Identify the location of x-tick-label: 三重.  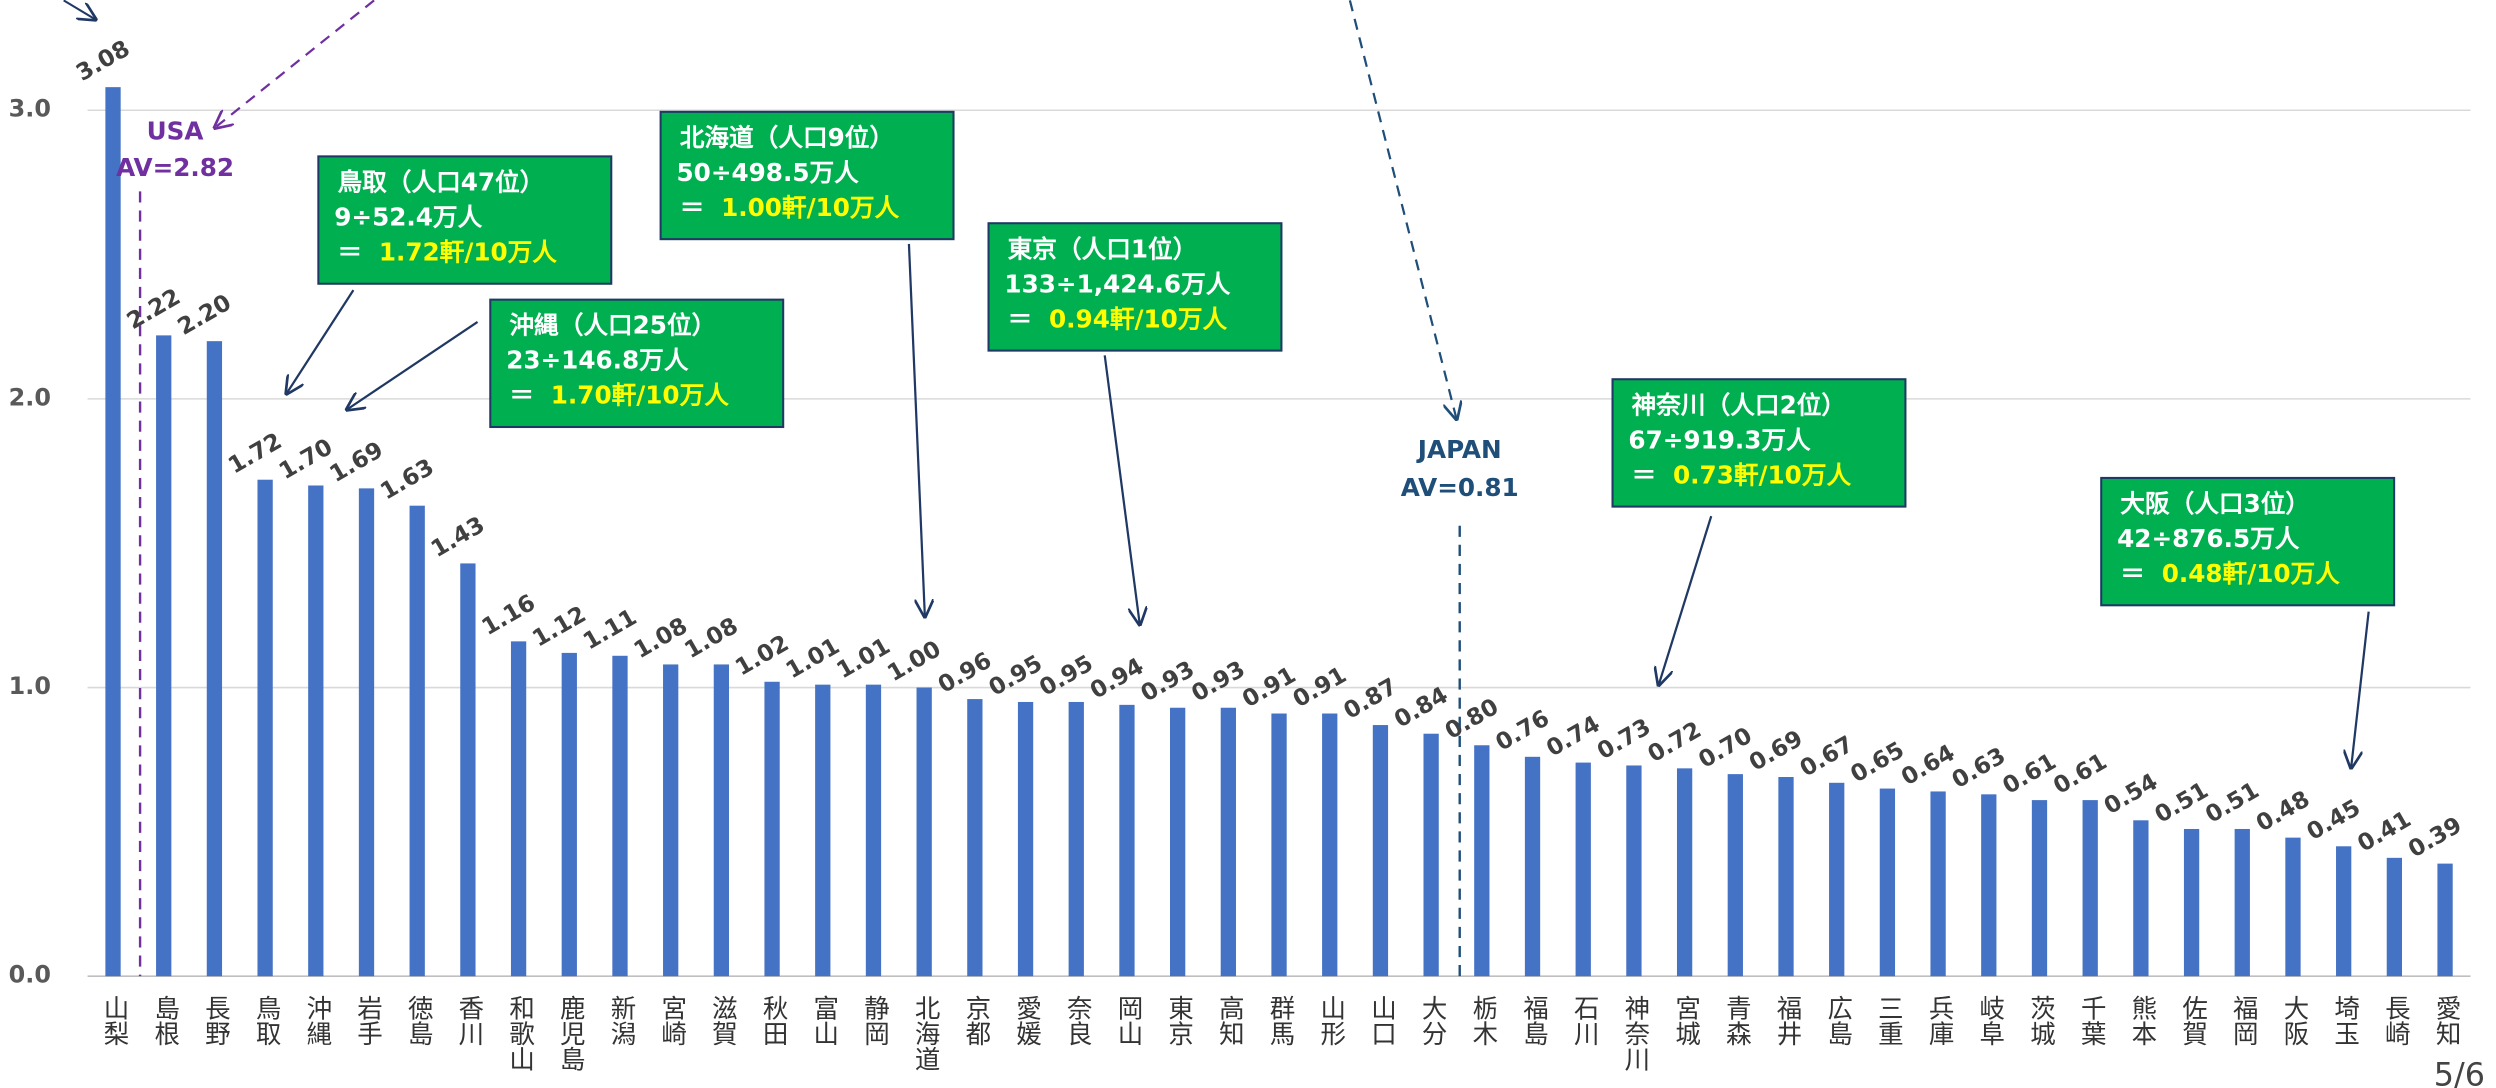
(1888, 1020).